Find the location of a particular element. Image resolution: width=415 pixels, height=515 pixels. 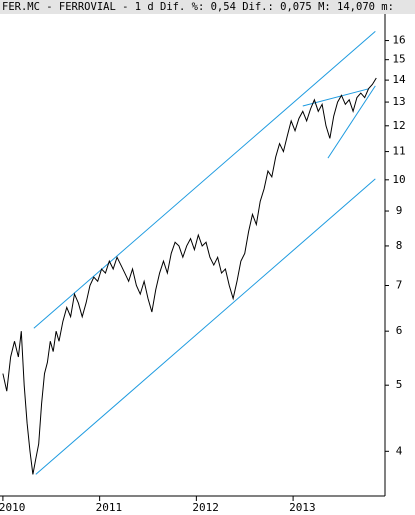

y-tick-label: 6 is located at coordinates (399, 330).